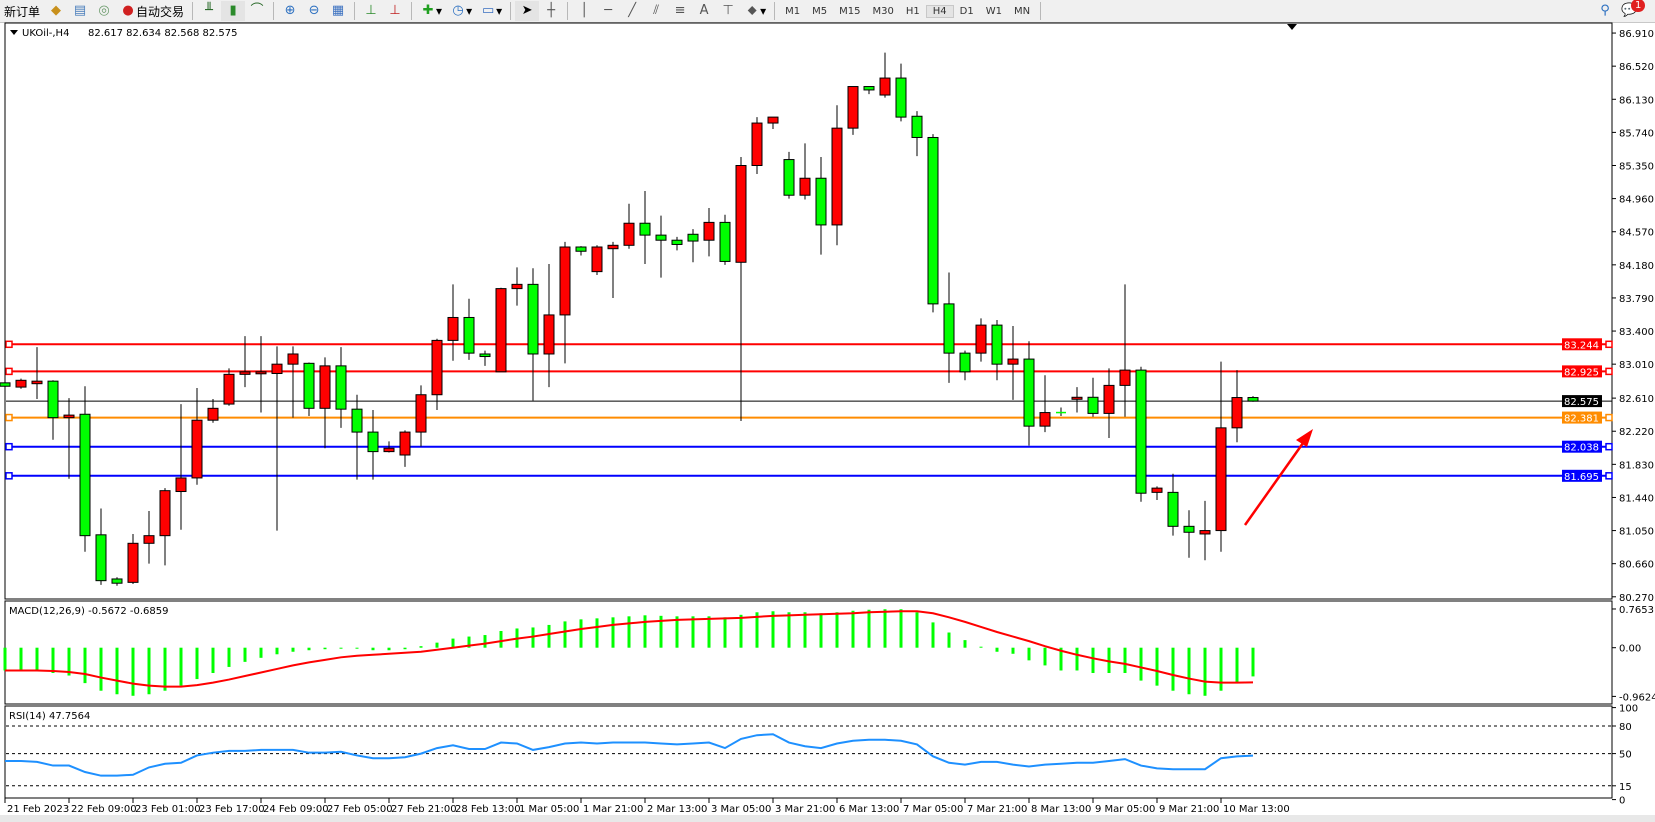 This screenshot has width=1655, height=822. What do you see at coordinates (1022, 11) in the screenshot?
I see `timeframe-mn: MN` at bounding box center [1022, 11].